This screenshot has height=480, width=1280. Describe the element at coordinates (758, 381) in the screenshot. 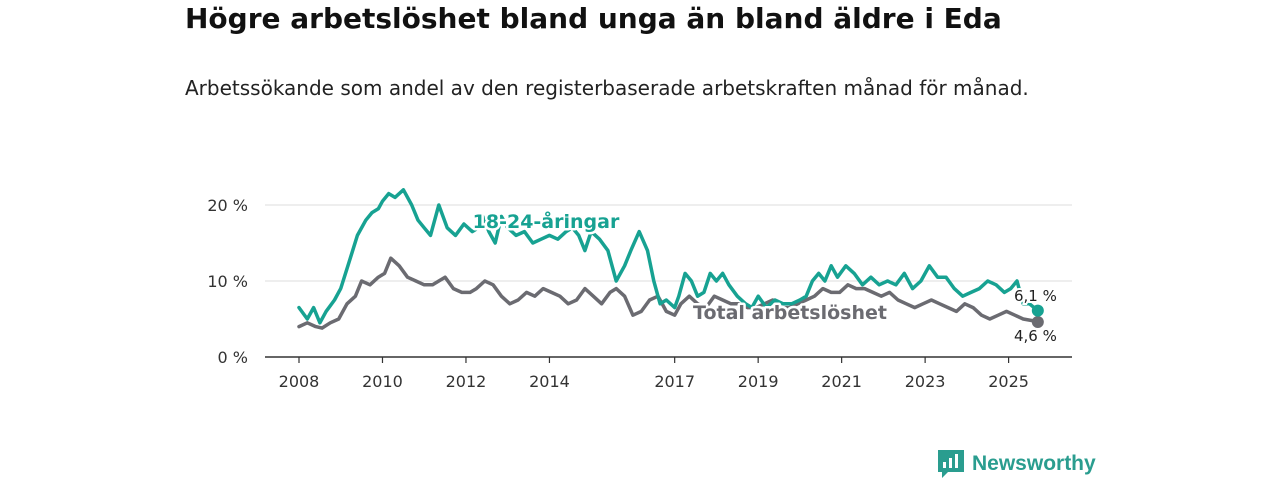

I see `x-tick-label: 2019` at that location.